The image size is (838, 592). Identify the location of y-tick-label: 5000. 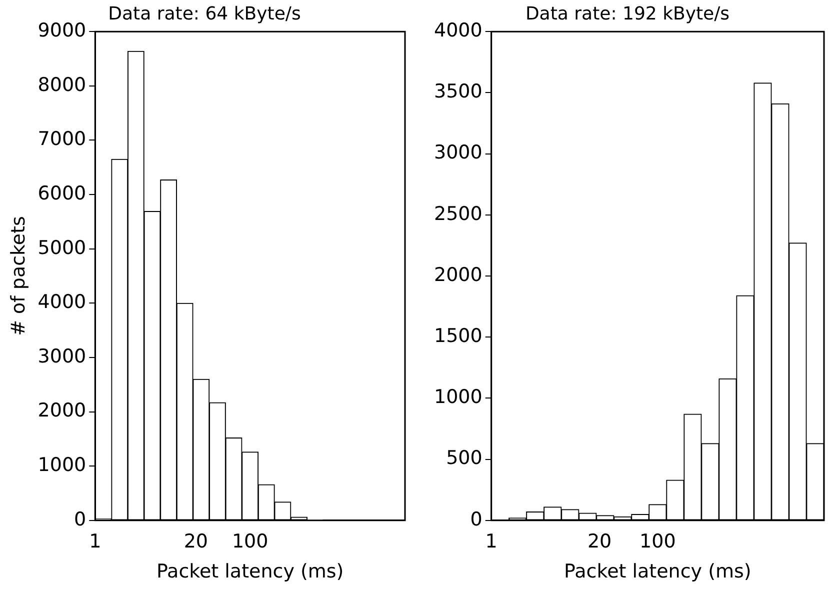
(62, 247).